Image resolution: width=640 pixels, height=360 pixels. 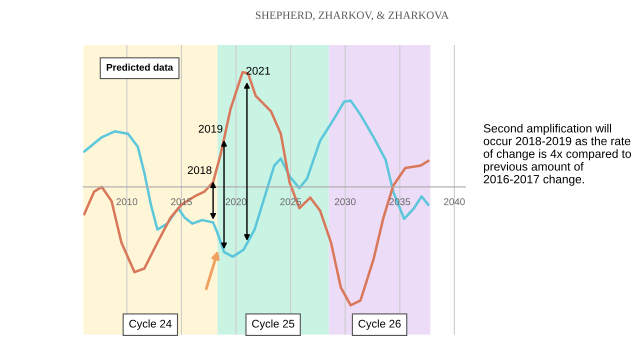 What do you see at coordinates (140, 67) in the screenshot?
I see `text: Predicted data` at bounding box center [140, 67].